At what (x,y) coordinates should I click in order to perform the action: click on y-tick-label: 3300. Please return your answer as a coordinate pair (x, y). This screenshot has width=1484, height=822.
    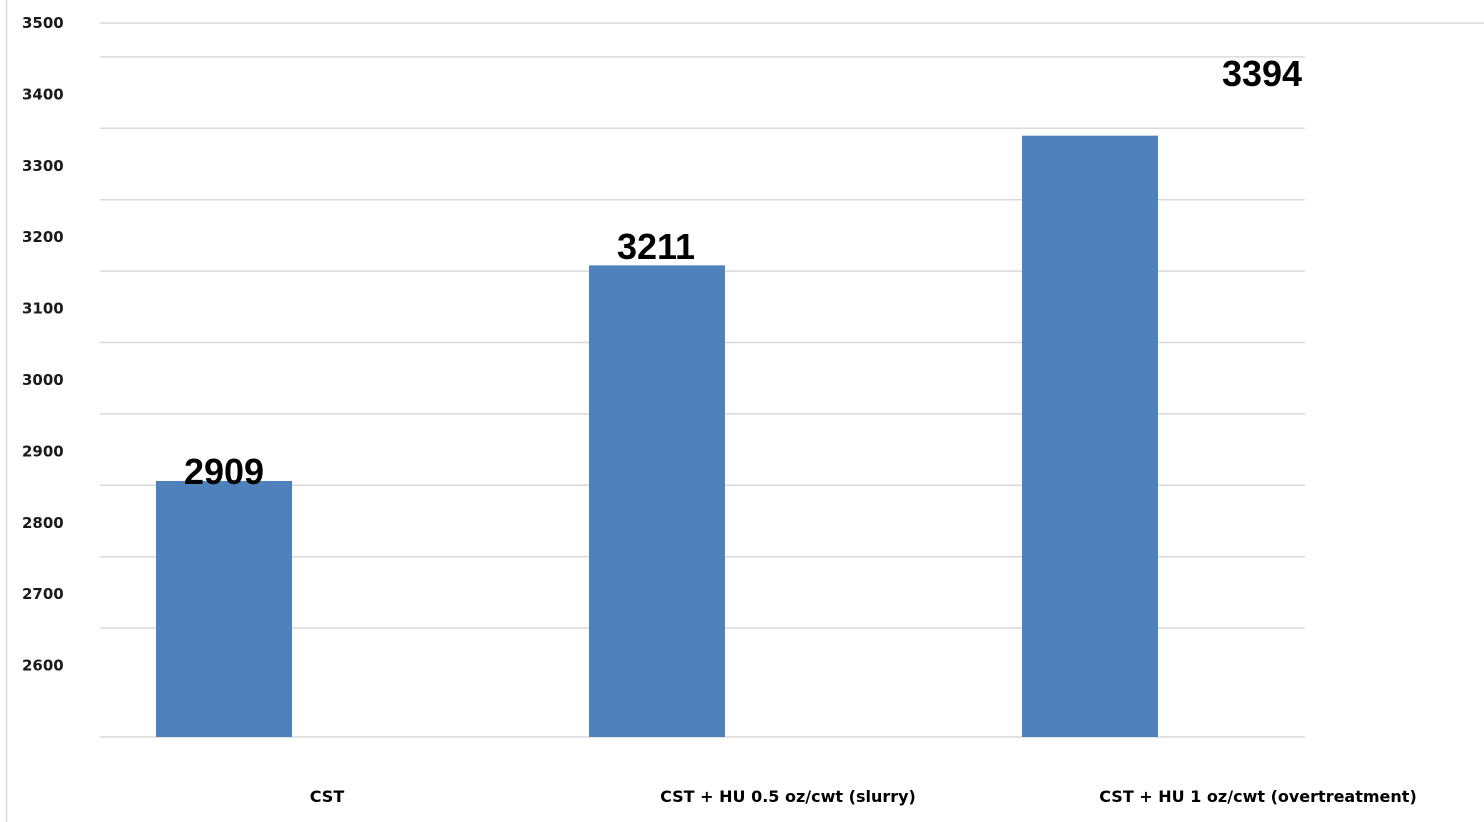
    Looking at the image, I should click on (43, 166).